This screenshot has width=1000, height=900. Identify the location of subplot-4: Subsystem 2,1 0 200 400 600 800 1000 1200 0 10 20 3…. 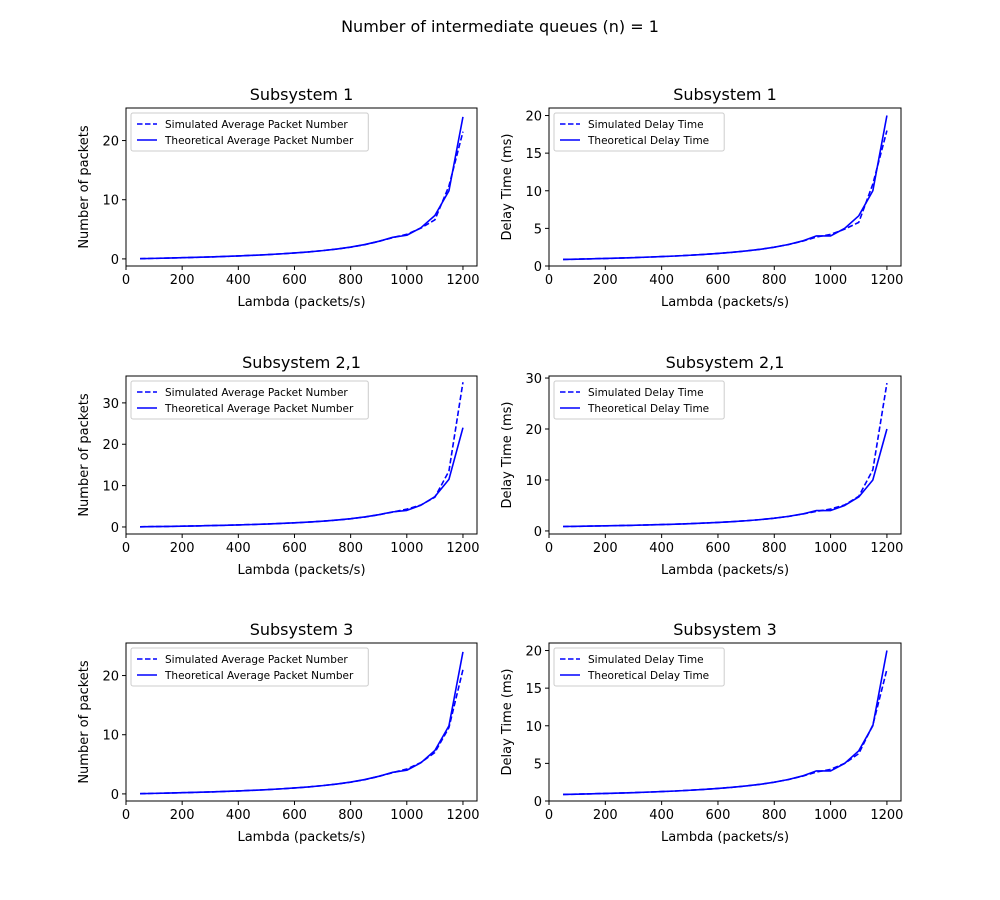
(701, 465).